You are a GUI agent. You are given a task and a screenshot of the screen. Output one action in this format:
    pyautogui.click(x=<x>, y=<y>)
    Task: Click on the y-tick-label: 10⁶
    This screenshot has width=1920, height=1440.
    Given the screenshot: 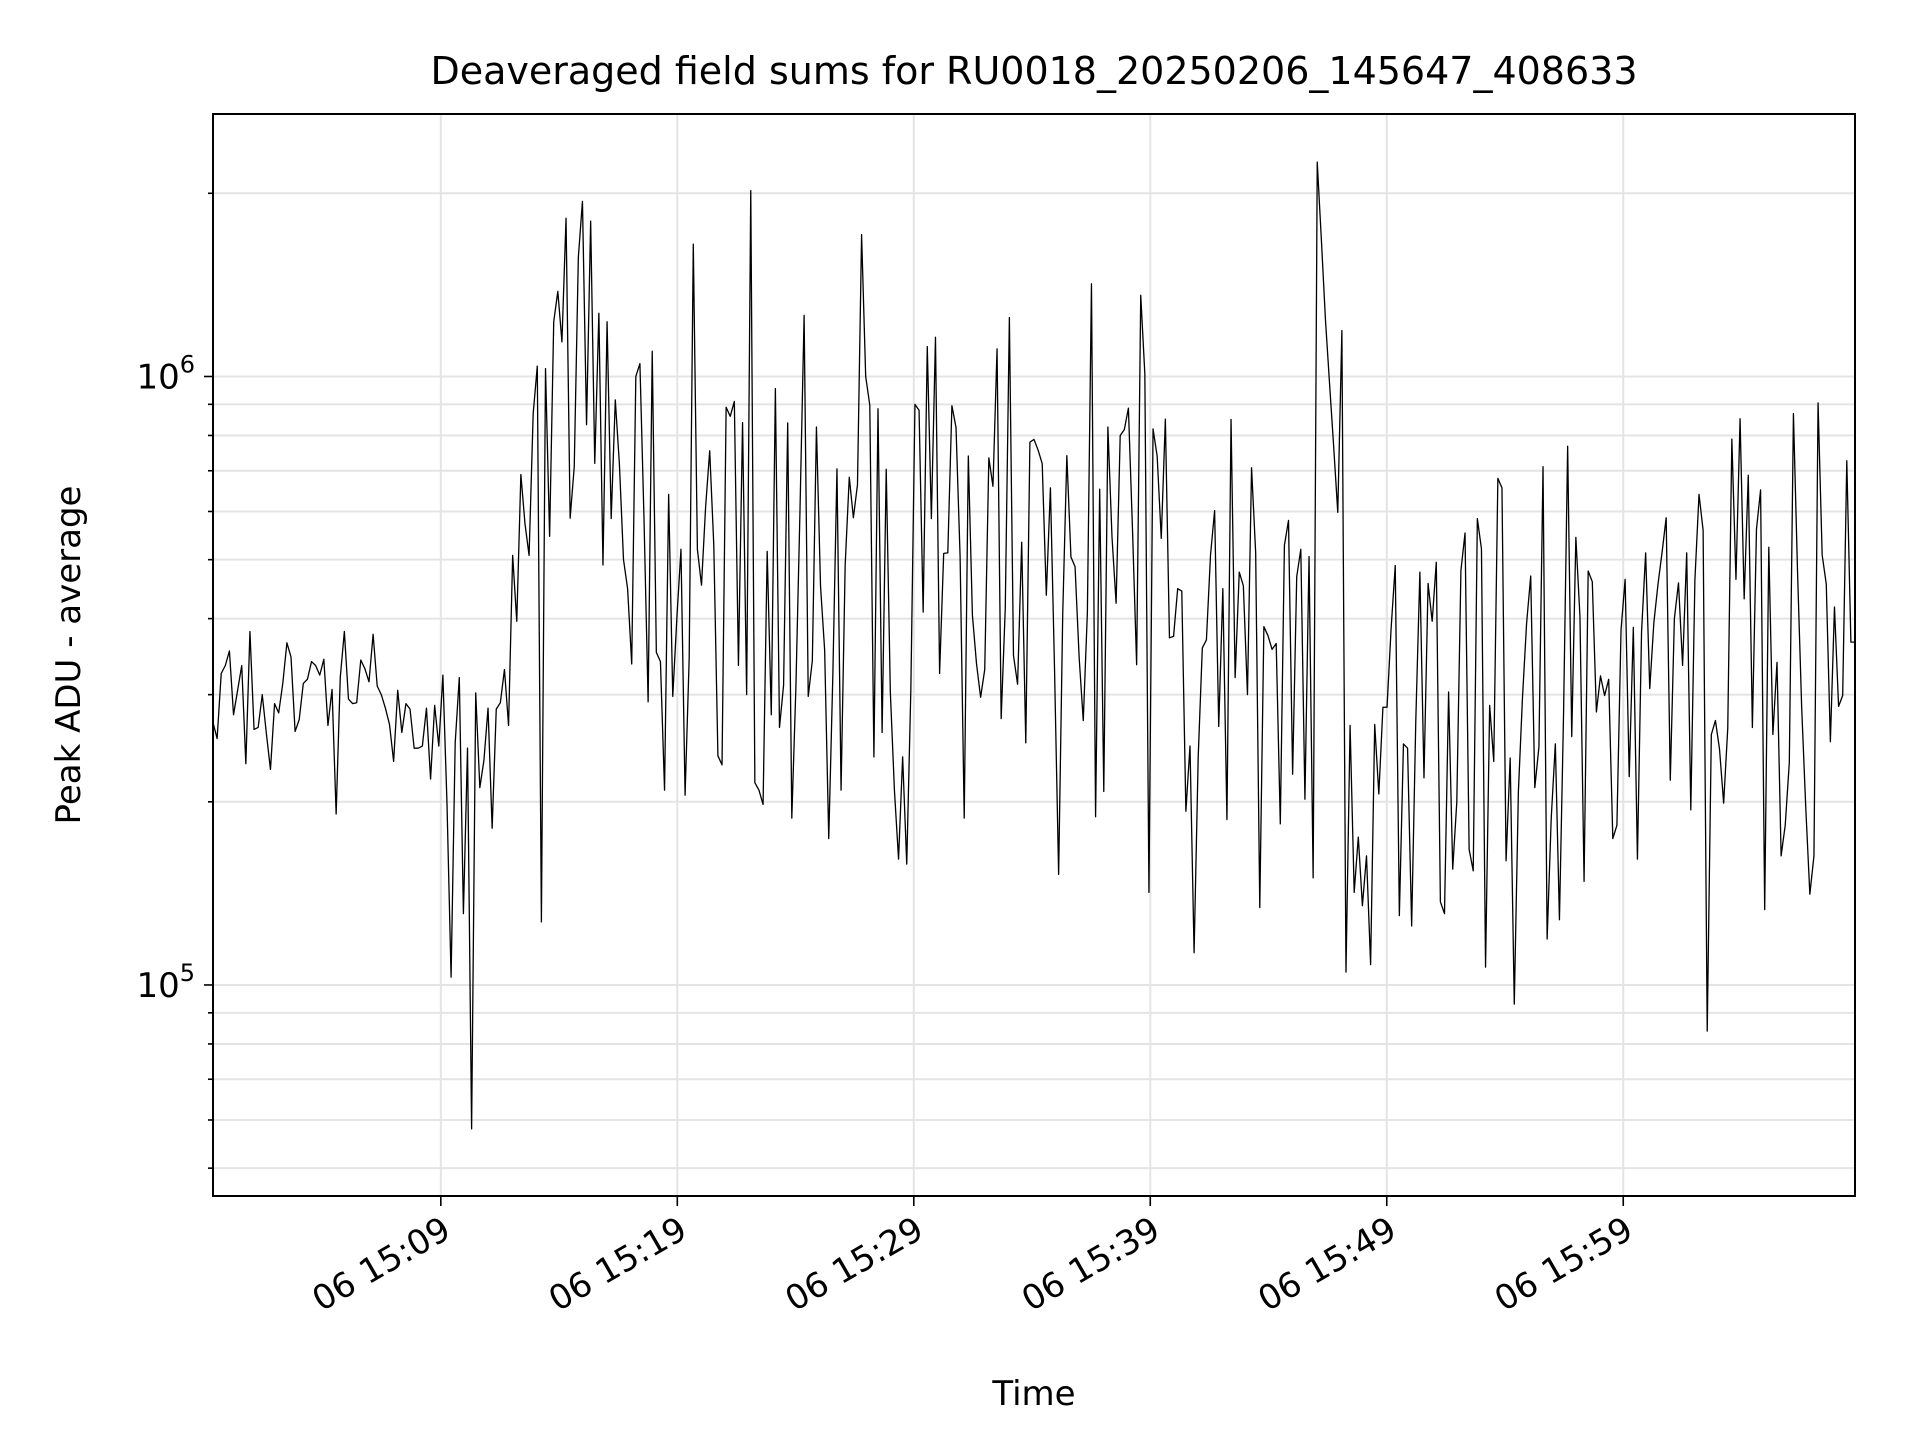 What is the action you would take?
    pyautogui.click(x=165, y=373)
    